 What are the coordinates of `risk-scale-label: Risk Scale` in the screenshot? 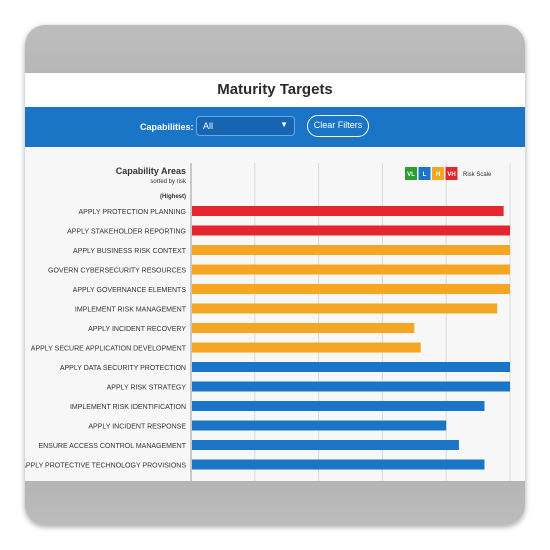 It's located at (477, 175).